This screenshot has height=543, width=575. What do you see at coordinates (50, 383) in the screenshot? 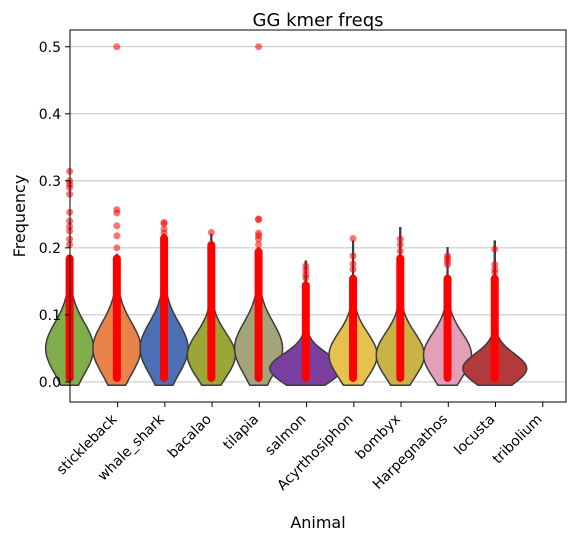
I see `y-tick-label: 0.0` at bounding box center [50, 383].